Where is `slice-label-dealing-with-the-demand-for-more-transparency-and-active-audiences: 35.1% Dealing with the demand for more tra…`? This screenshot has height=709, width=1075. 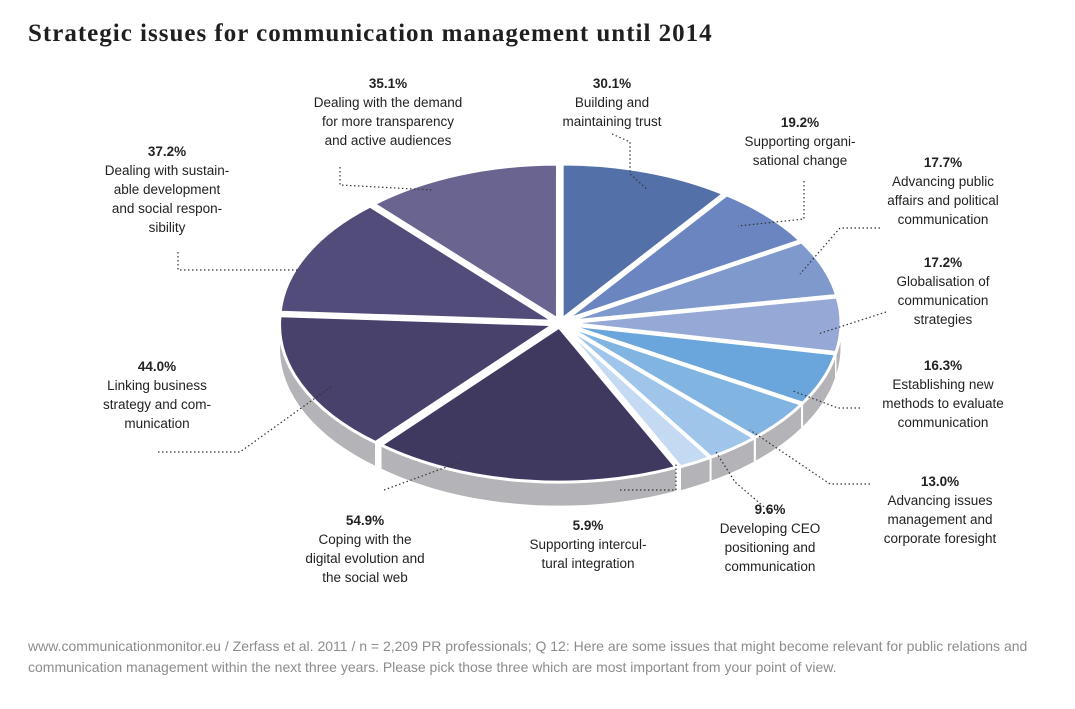
slice-label-dealing-with-the-demand-for-more-transparency-and-active-audiences: 35.1% Dealing with the demand for more tra… is located at coordinates (388, 112).